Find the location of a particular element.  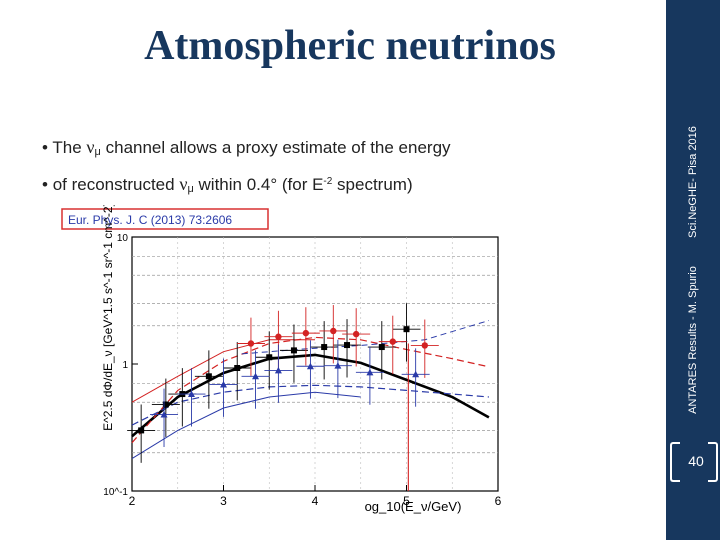

x-tick-label: 2 is located at coordinates (132, 501).